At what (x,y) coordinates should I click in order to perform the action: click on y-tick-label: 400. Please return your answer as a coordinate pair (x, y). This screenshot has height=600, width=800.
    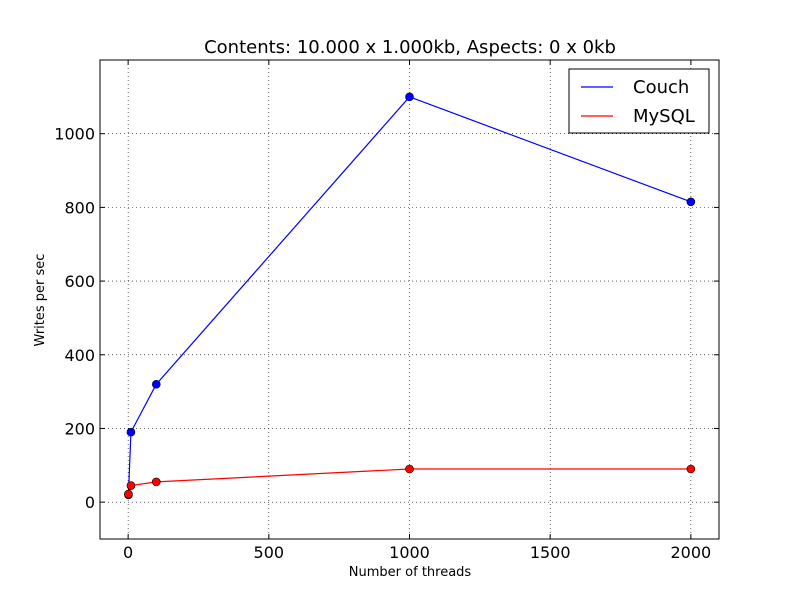
    Looking at the image, I should click on (79, 355).